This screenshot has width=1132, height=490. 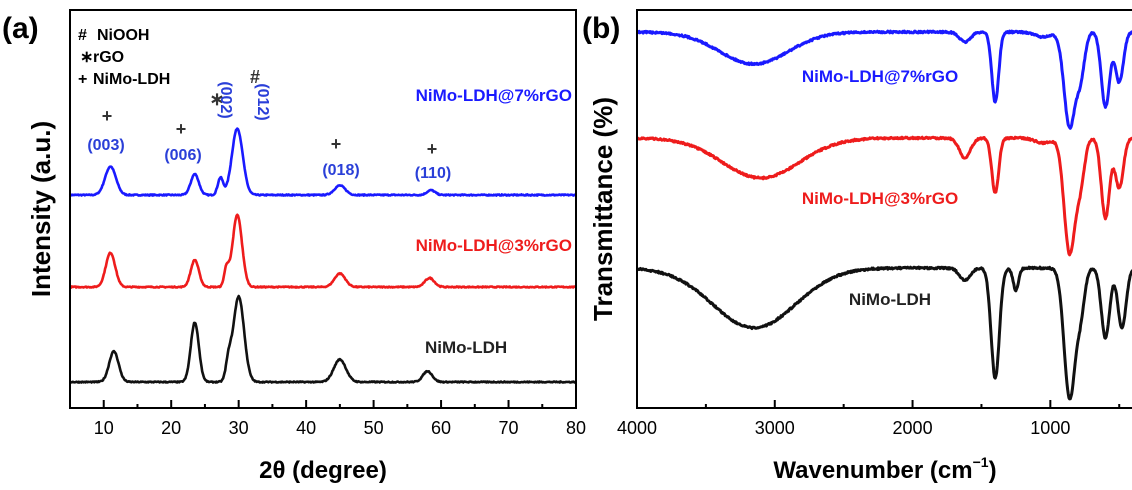 What do you see at coordinates (1050, 428) in the screenshot?
I see `ftir-x-tick-label-1000: 1000` at bounding box center [1050, 428].